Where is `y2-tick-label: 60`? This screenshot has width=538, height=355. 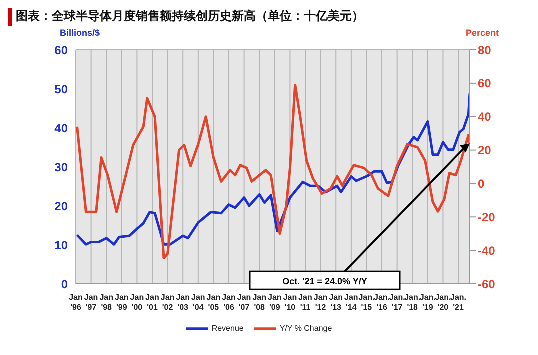 y2-tick-label: 60 is located at coordinates (485, 83).